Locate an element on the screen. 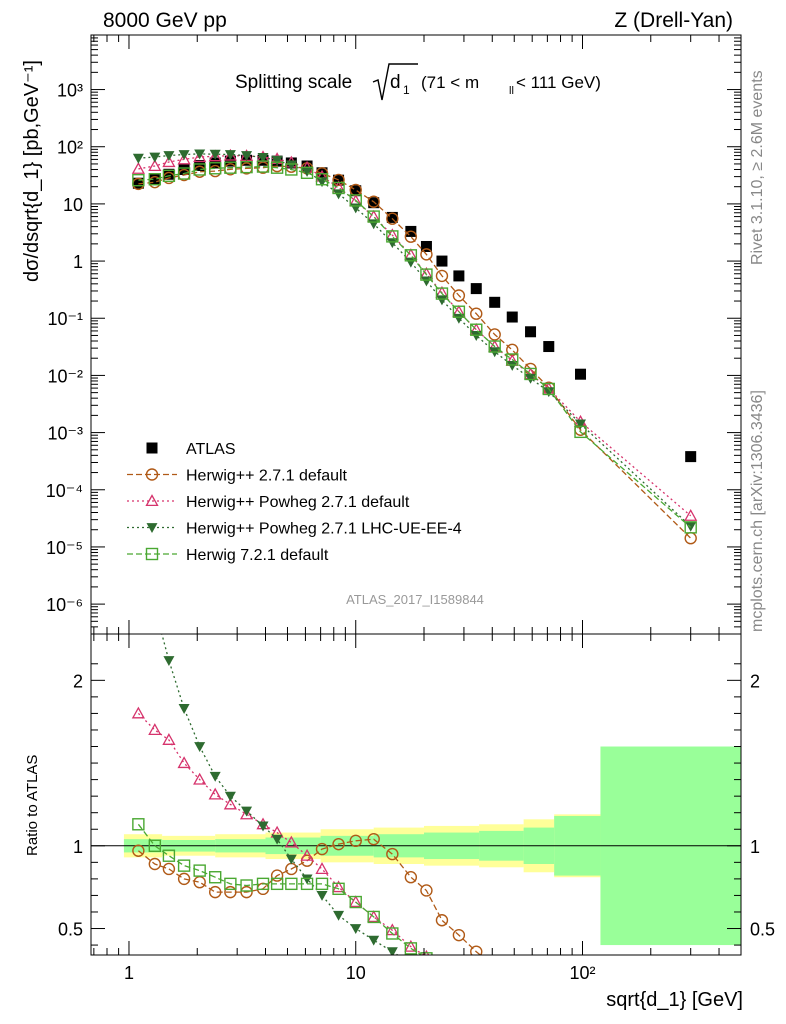 Image resolution: width=786 pixels, height=1024 pixels. legend-item-3: Herwig++ Powheg 2.7.1 LHC-UE-EE-4 is located at coordinates (294, 529).